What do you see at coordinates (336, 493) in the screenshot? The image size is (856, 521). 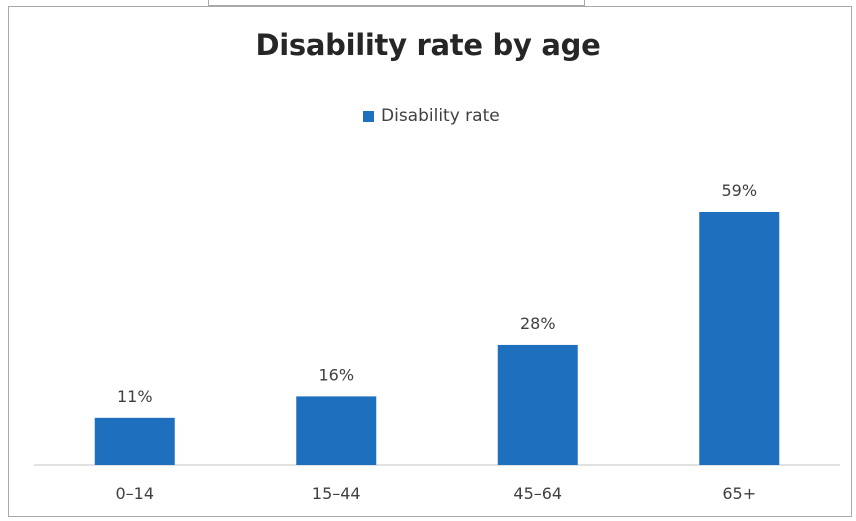 I see `x-tick-label-1: 15–44` at bounding box center [336, 493].